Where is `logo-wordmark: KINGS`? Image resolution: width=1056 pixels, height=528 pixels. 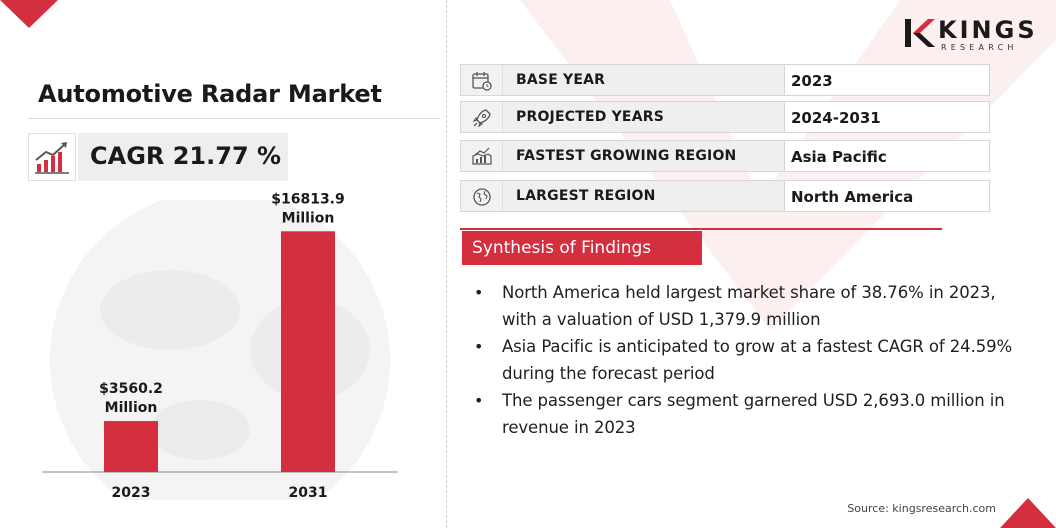 logo-wordmark: KINGS is located at coordinates (988, 30).